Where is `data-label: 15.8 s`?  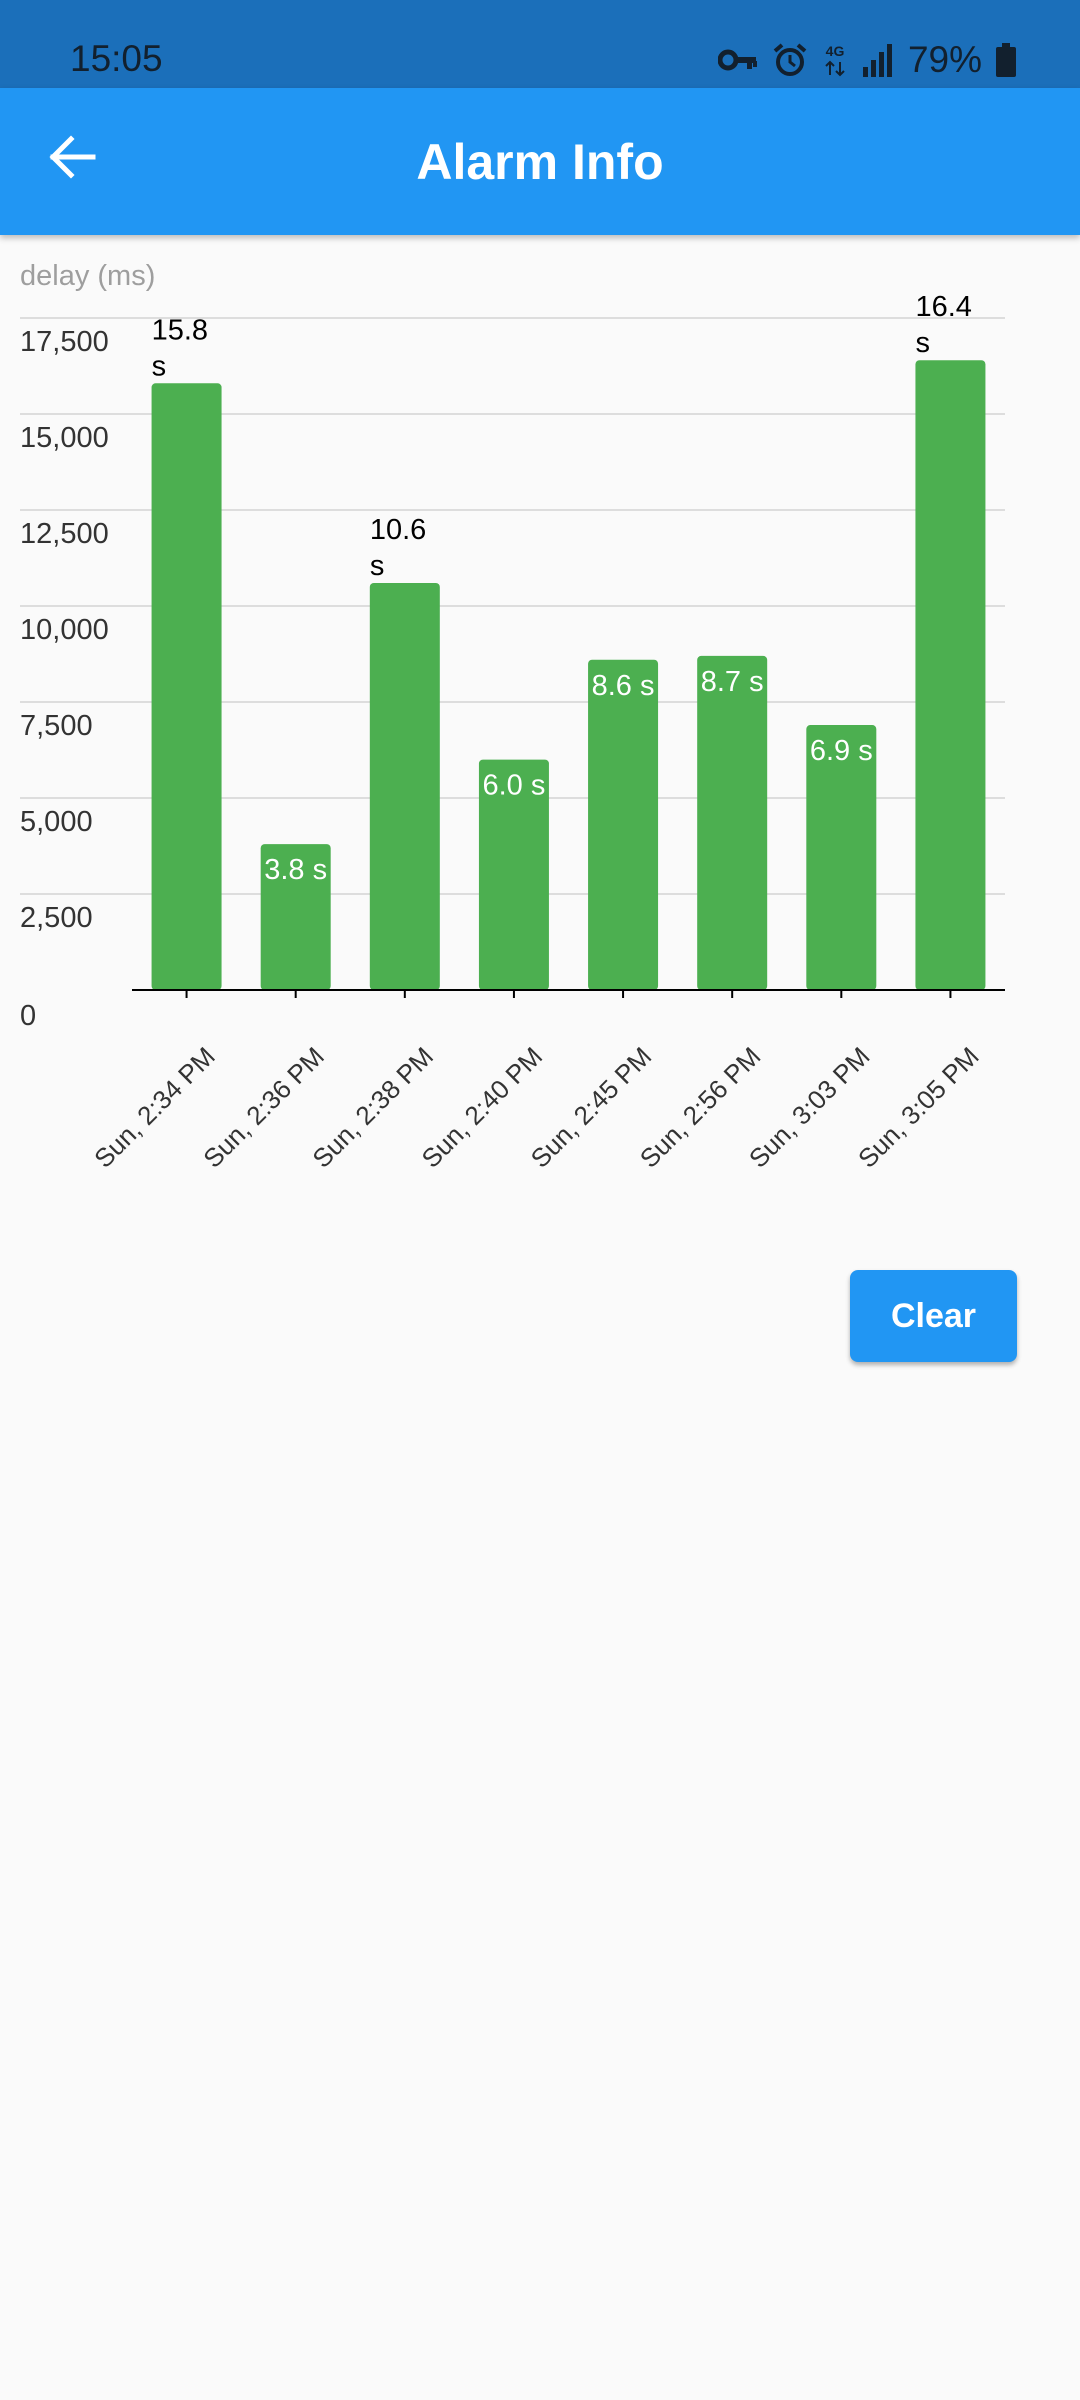
data-label: 15.8 s is located at coordinates (180, 348).